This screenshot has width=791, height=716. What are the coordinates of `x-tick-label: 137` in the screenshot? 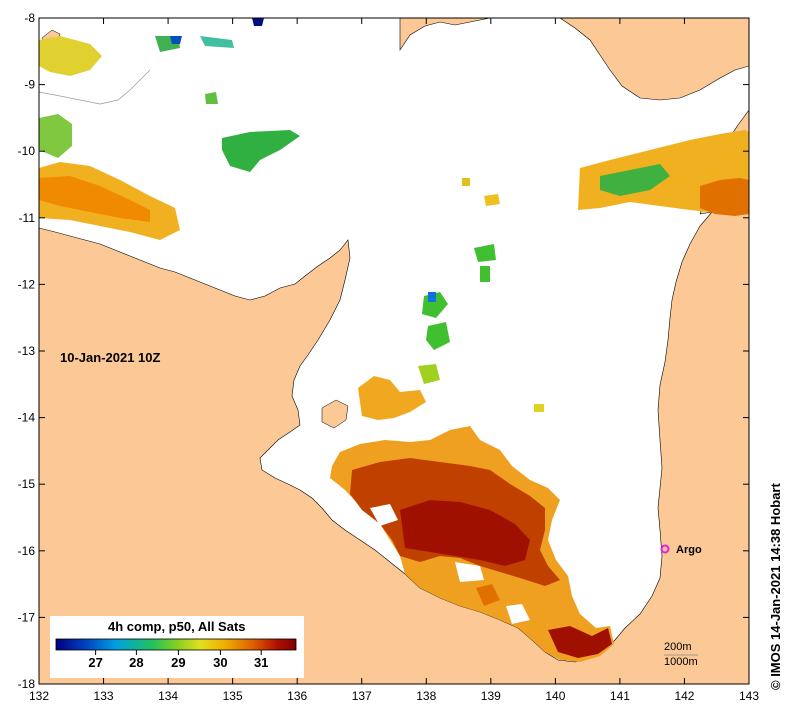 It's located at (362, 696).